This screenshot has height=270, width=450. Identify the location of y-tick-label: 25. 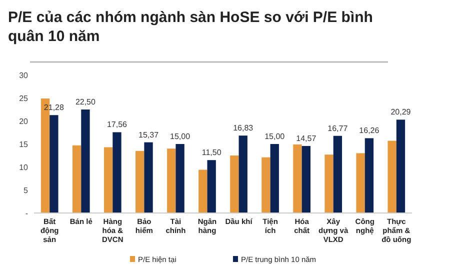
(24, 98).